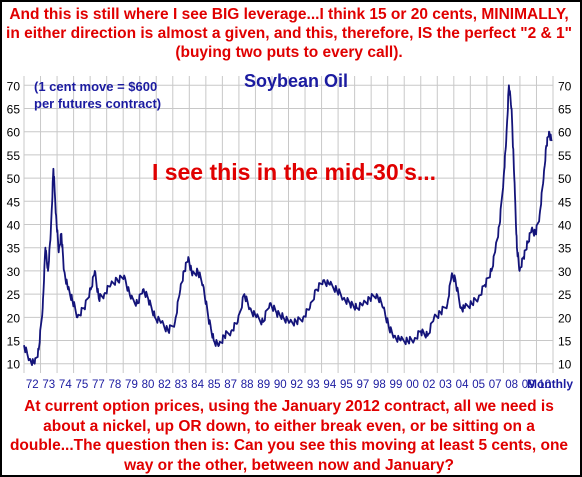 This screenshot has width=582, height=477. What do you see at coordinates (97, 103) in the screenshot?
I see `contract-note-line-2: per futures contract)` at bounding box center [97, 103].